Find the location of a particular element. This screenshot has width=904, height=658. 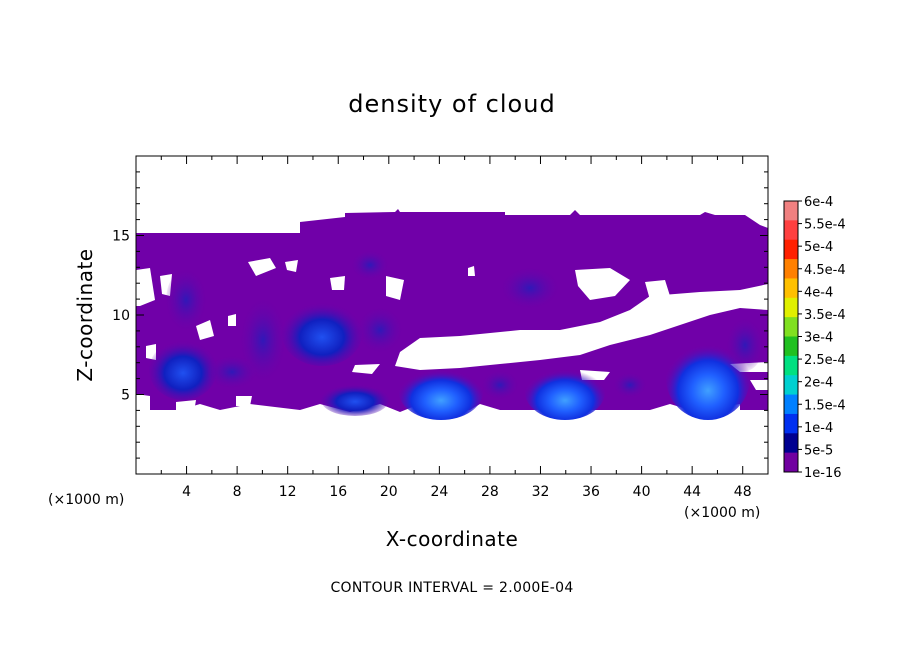

x-tick-label: 48 is located at coordinates (743, 492).